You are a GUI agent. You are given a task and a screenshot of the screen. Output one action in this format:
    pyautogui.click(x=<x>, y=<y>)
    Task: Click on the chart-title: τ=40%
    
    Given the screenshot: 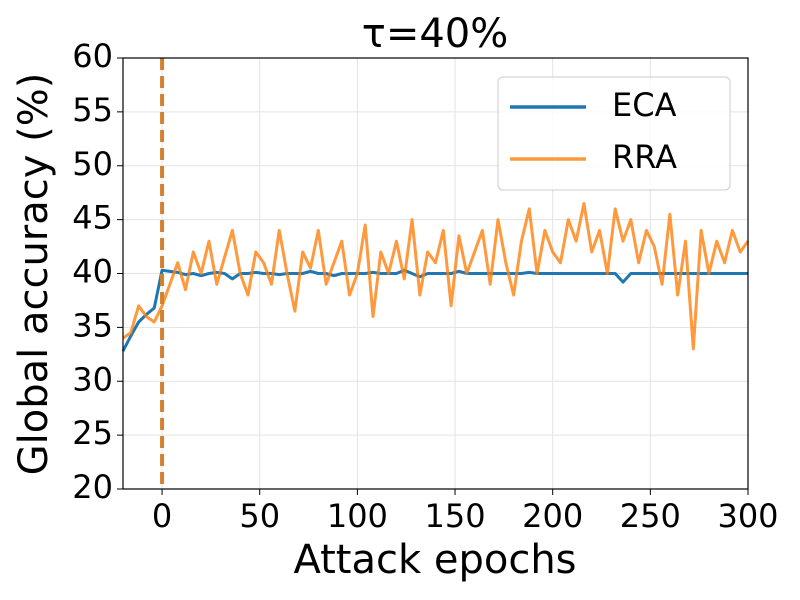 What is the action you would take?
    pyautogui.click(x=435, y=34)
    